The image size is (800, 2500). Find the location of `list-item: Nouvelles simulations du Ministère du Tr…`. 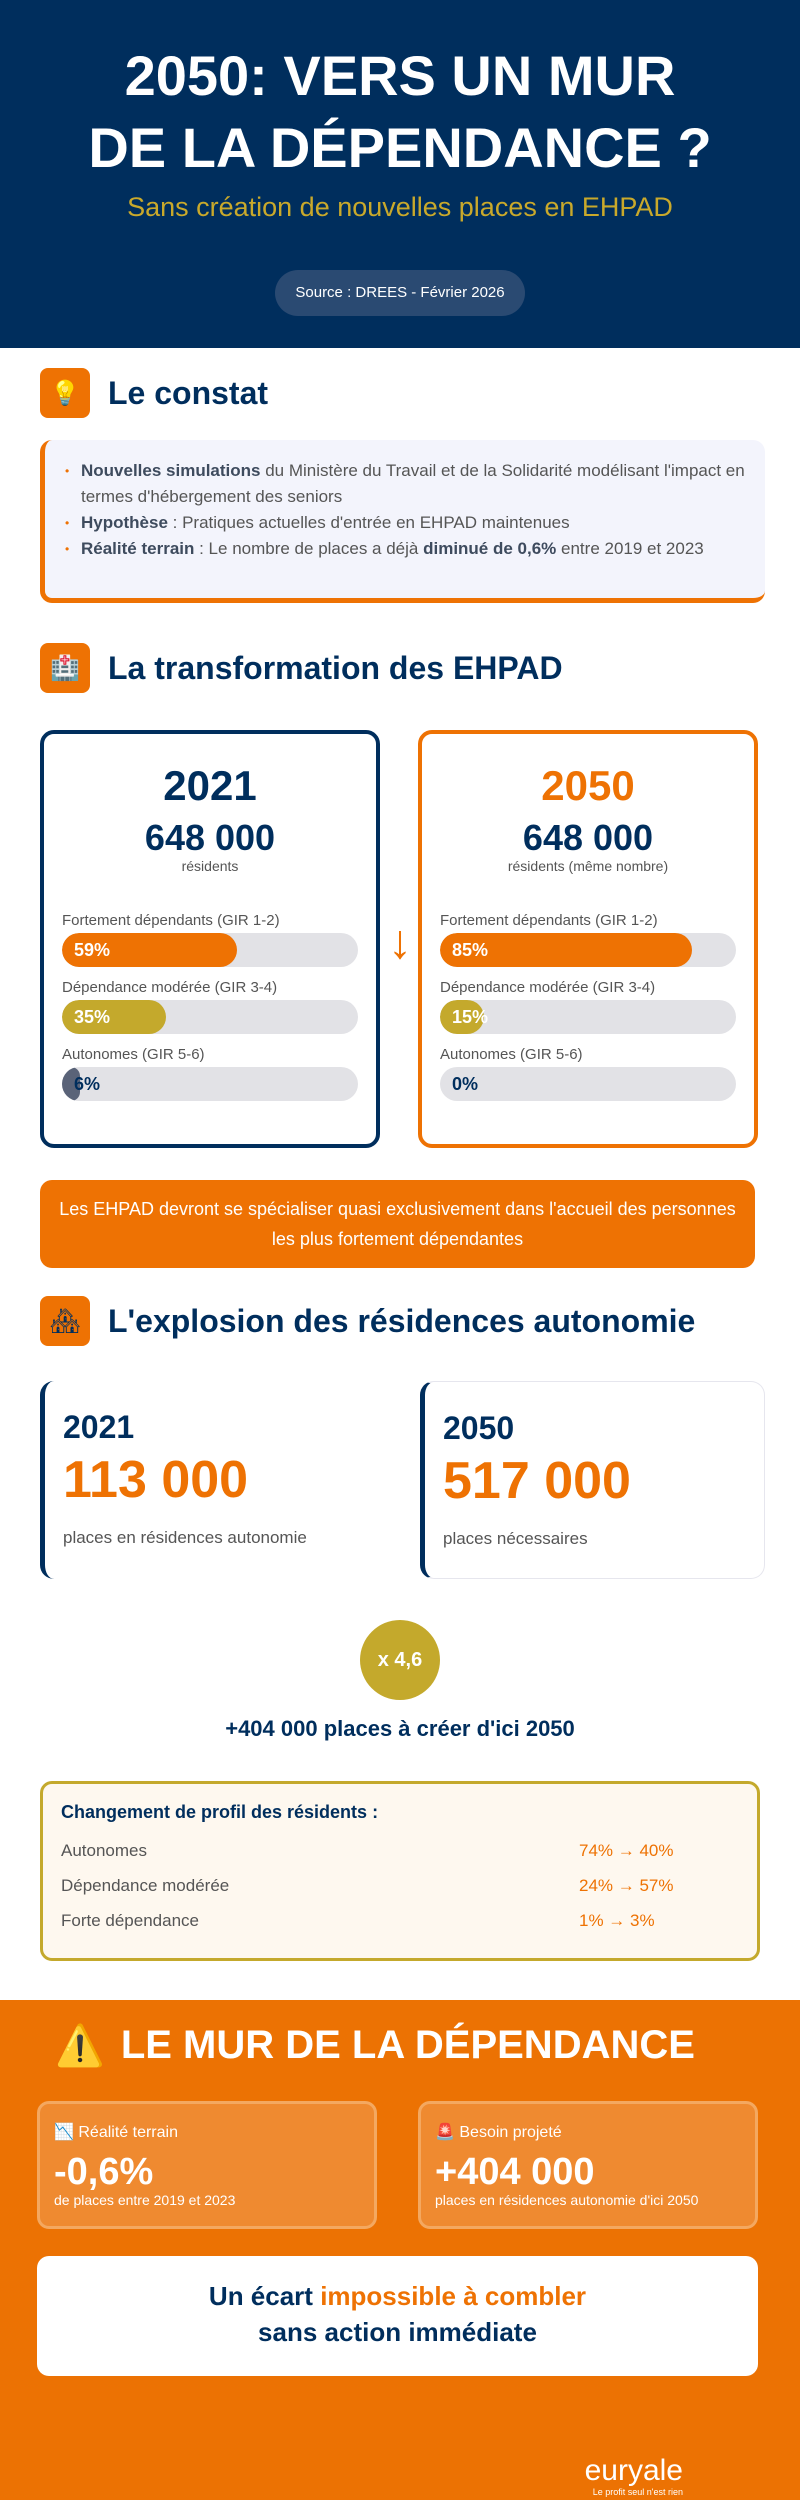

list-item: Nouvelles simulations du Ministère du Tr… is located at coordinates (405, 484).